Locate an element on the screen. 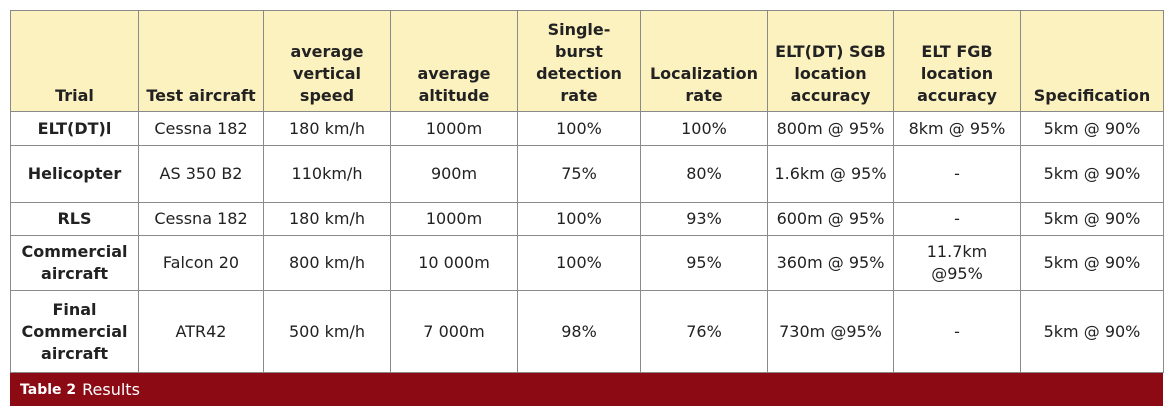 The image size is (1174, 413). table-cell: 80% is located at coordinates (704, 174).